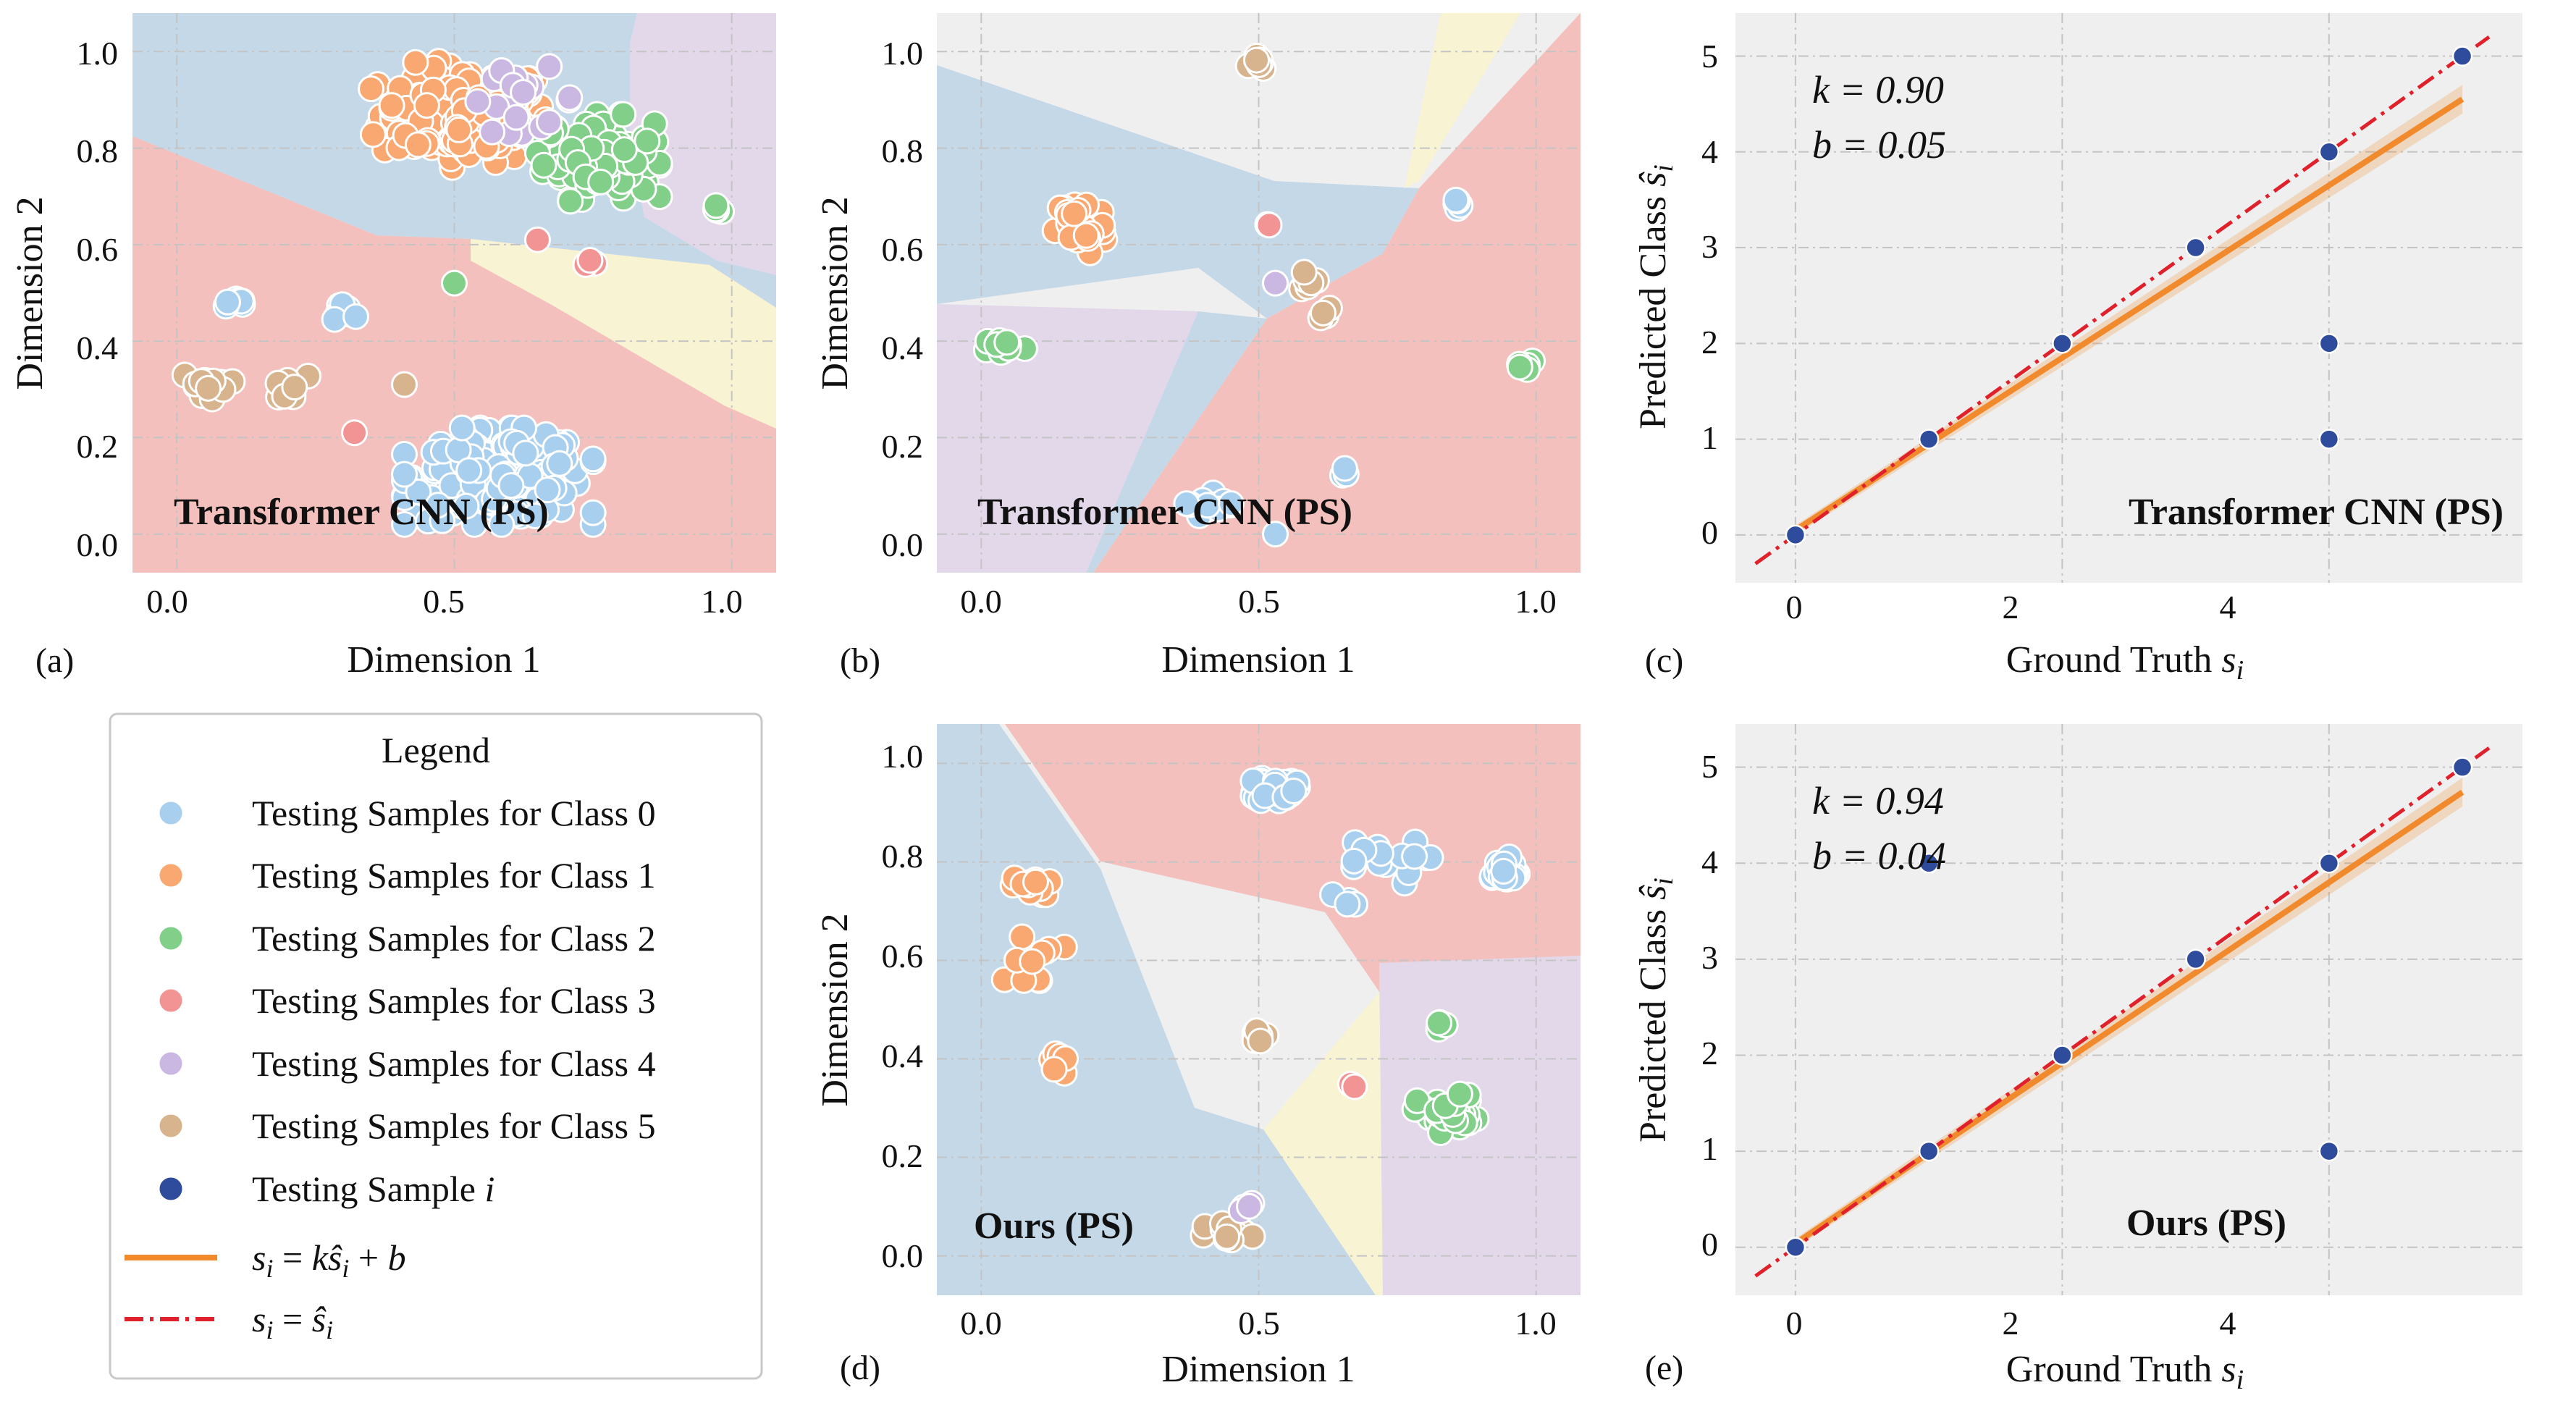 The width and height of the screenshot is (2576, 1406). Describe the element at coordinates (98, 54) in the screenshot. I see `panel-a-ytick: 1.0` at that location.